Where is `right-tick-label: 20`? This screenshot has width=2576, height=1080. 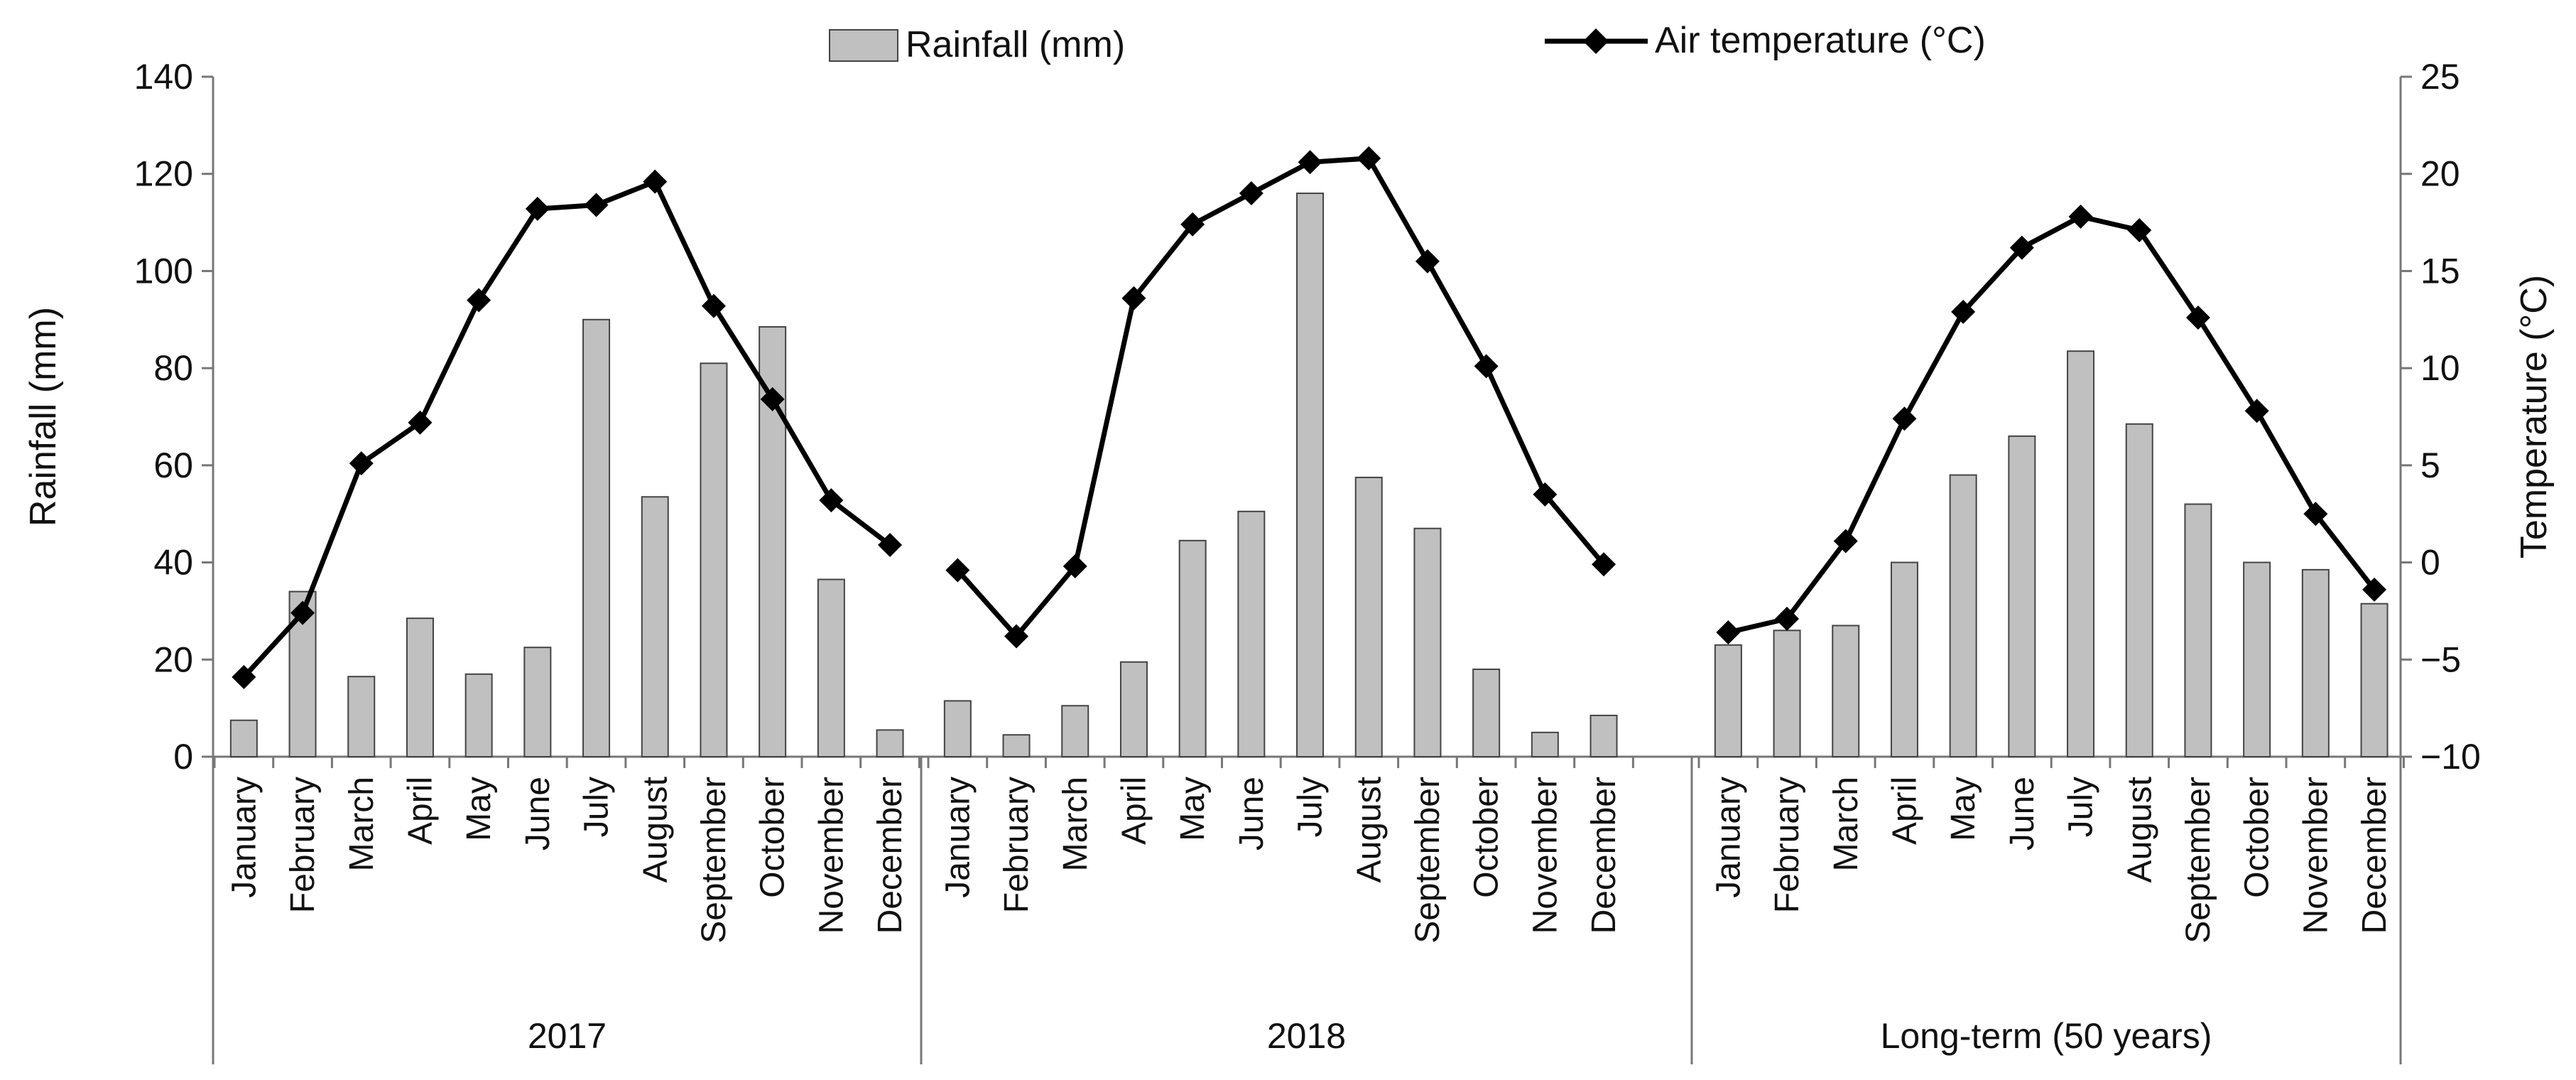
right-tick-label: 20 is located at coordinates (2440, 174).